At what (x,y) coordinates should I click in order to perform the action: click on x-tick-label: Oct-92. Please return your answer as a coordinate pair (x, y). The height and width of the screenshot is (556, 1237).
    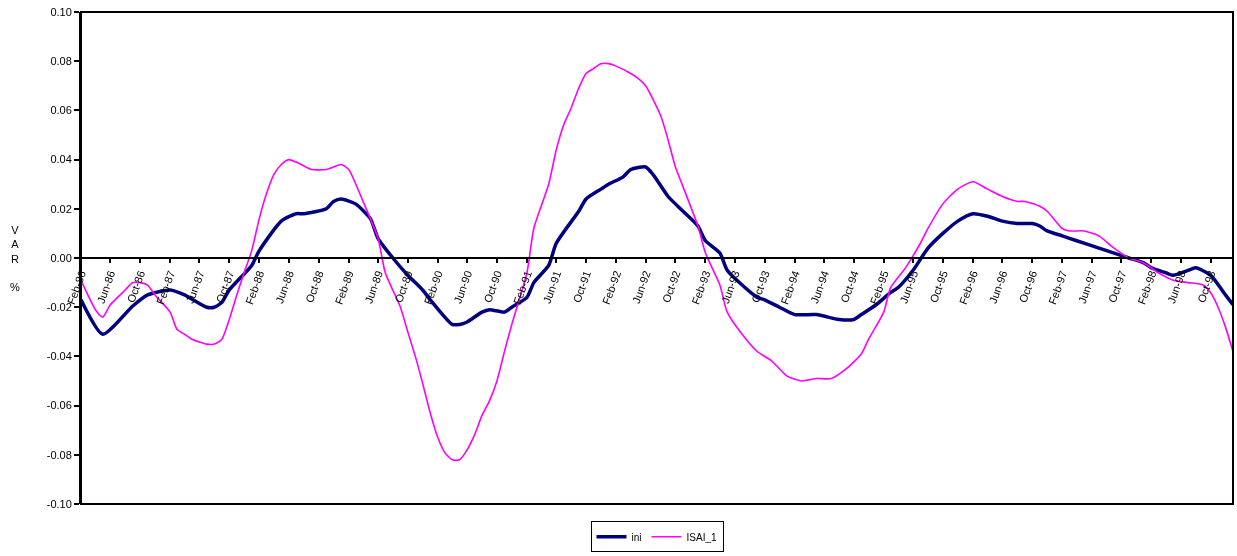
    Looking at the image, I should click on (671, 287).